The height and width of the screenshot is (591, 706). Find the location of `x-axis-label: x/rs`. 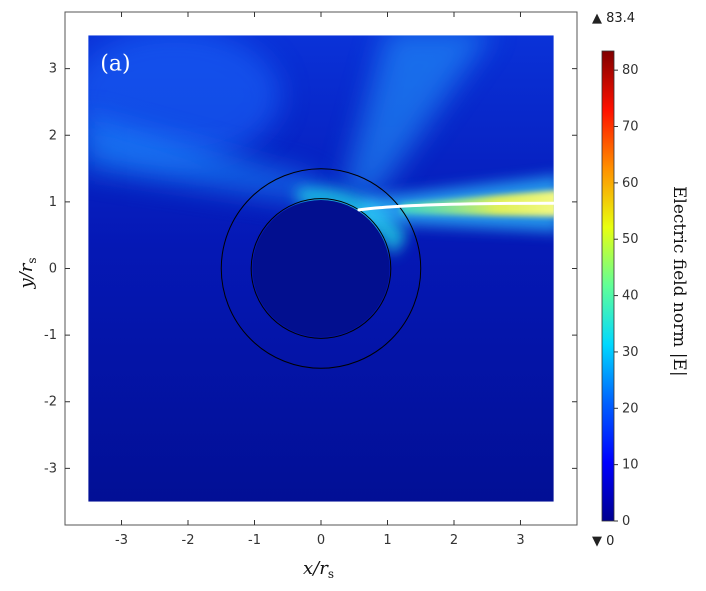

x-axis-label: x/rs is located at coordinates (318, 569).